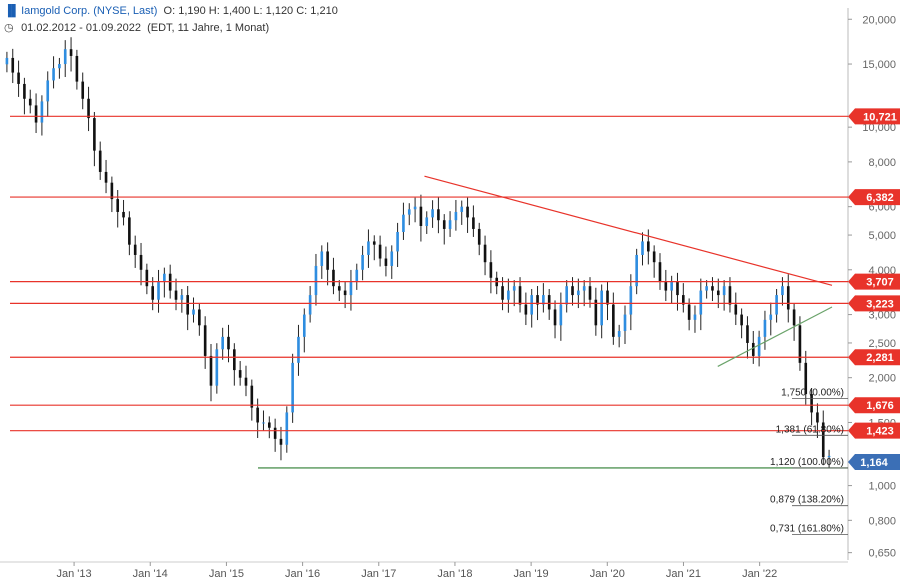 Image resolution: width=900 pixels, height=584 pixels. I want to click on current-price-label: 1,164, so click(874, 463).